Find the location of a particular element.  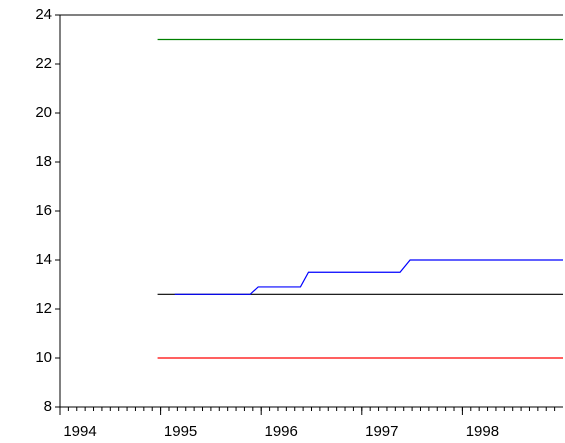

y-tick-label: 12 is located at coordinates (43, 308).